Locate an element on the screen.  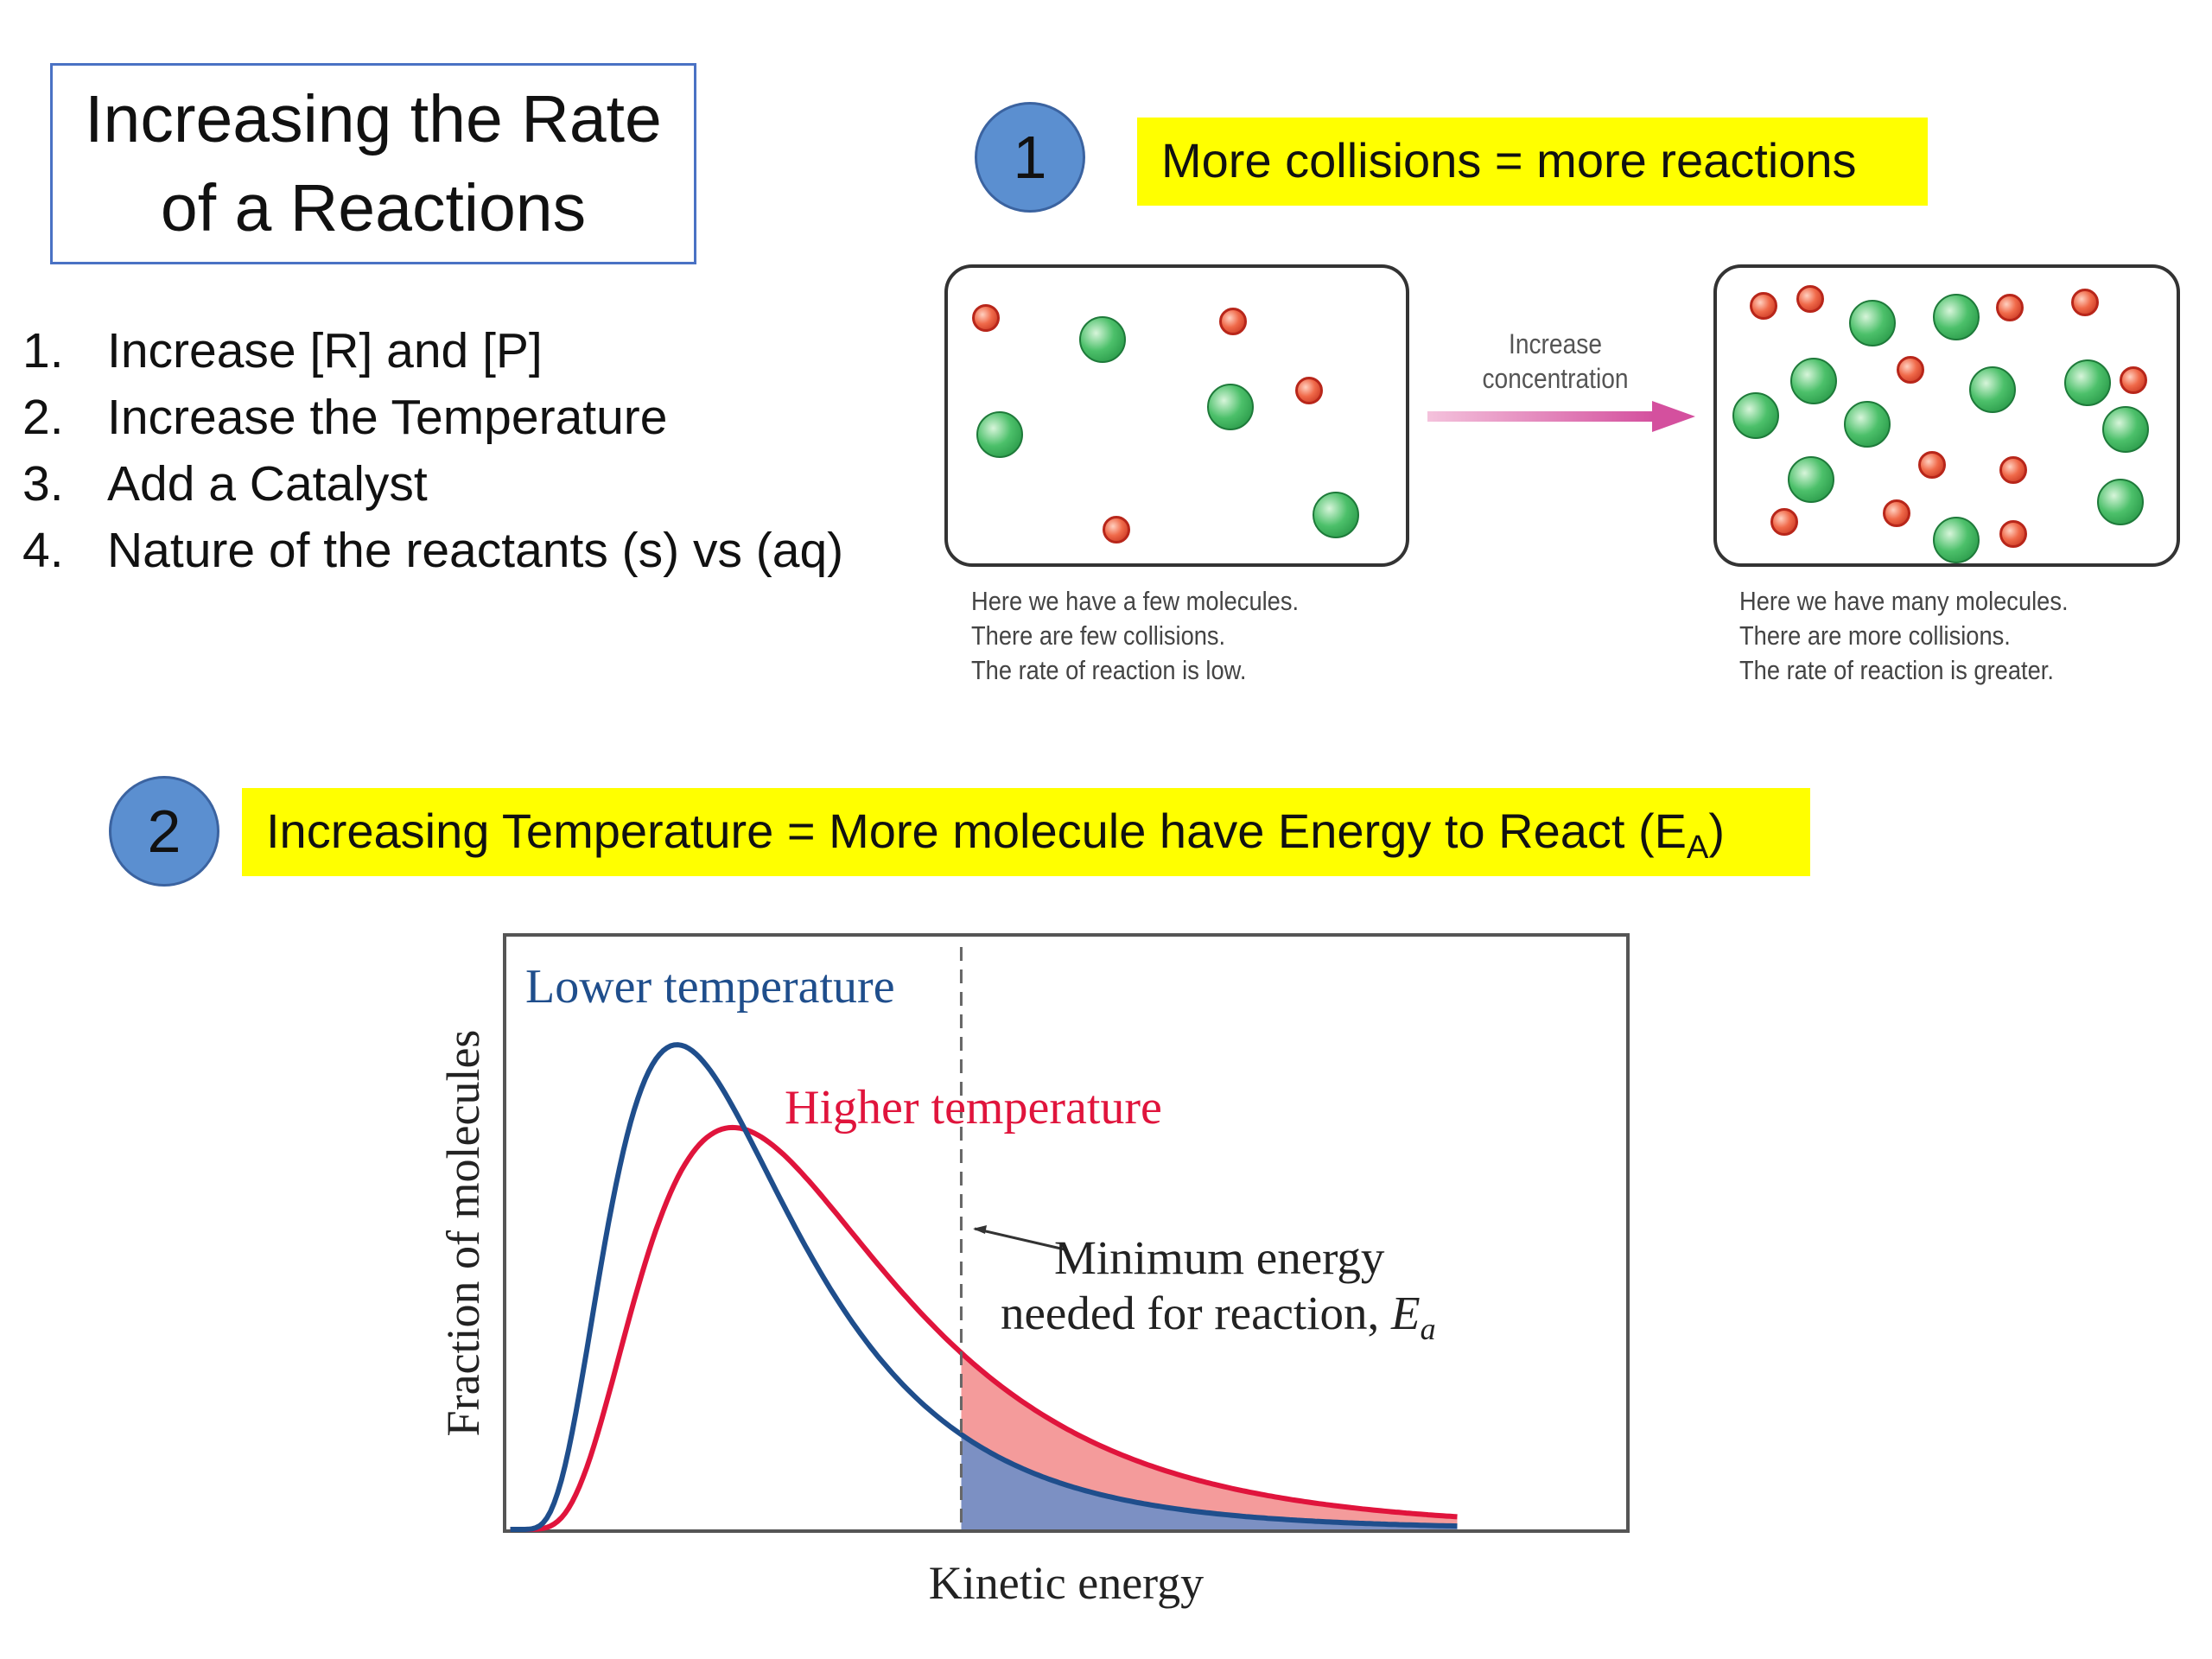
caption-line: Here we have many molecules. is located at coordinates (1904, 601).